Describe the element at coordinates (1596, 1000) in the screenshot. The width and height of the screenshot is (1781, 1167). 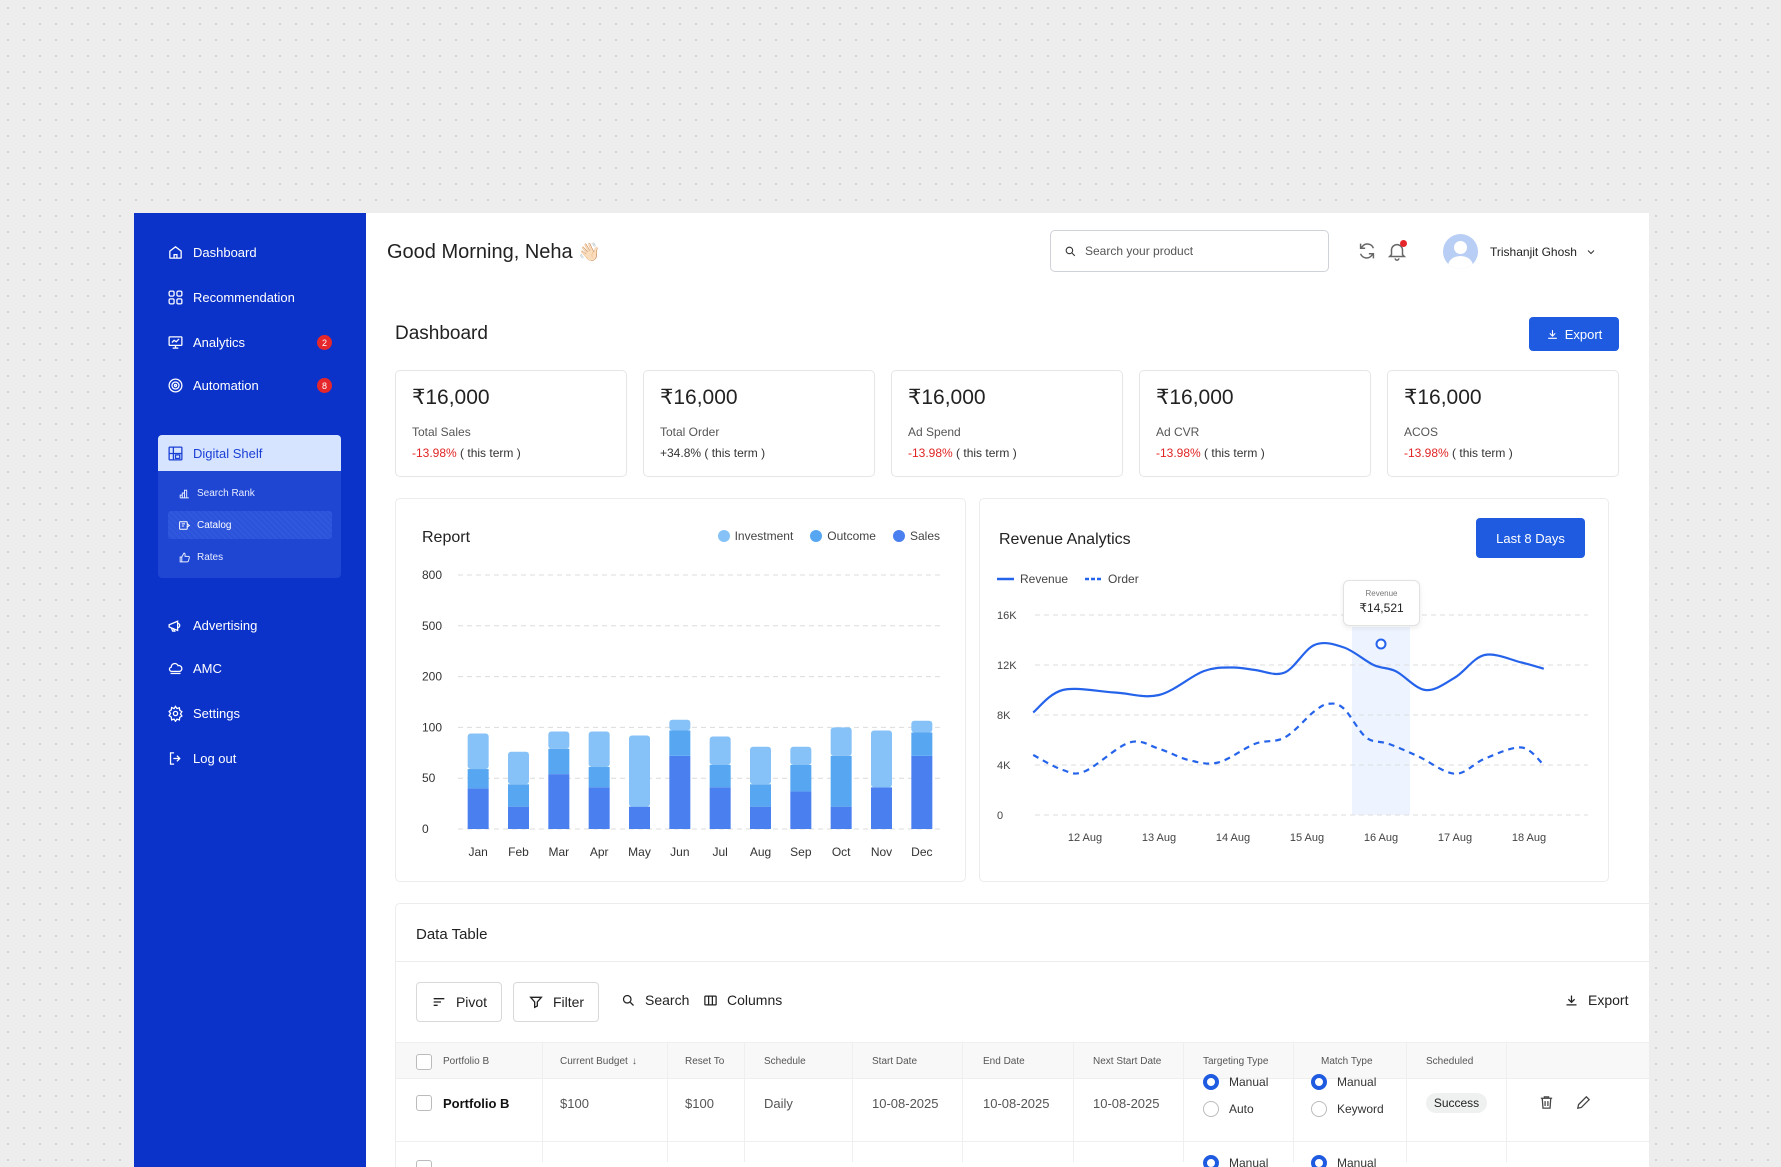
I see `table-export-button: Export` at that location.